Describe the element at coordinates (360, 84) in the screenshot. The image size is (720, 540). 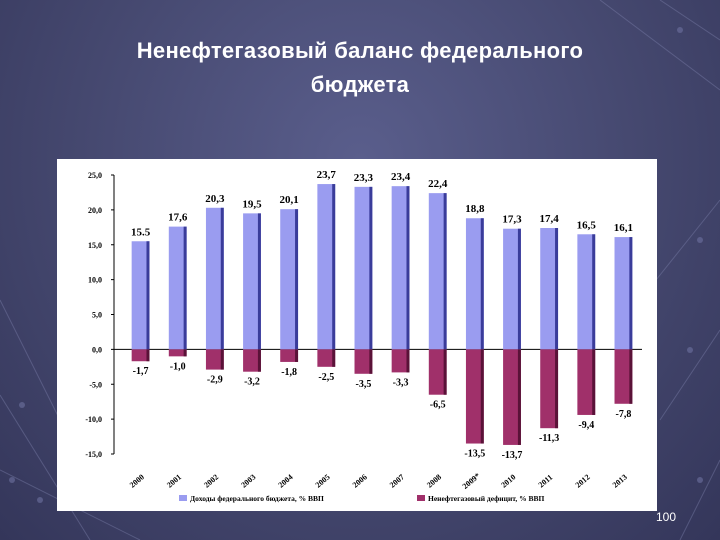
I see `slide-title-line-2: бюджета` at that location.